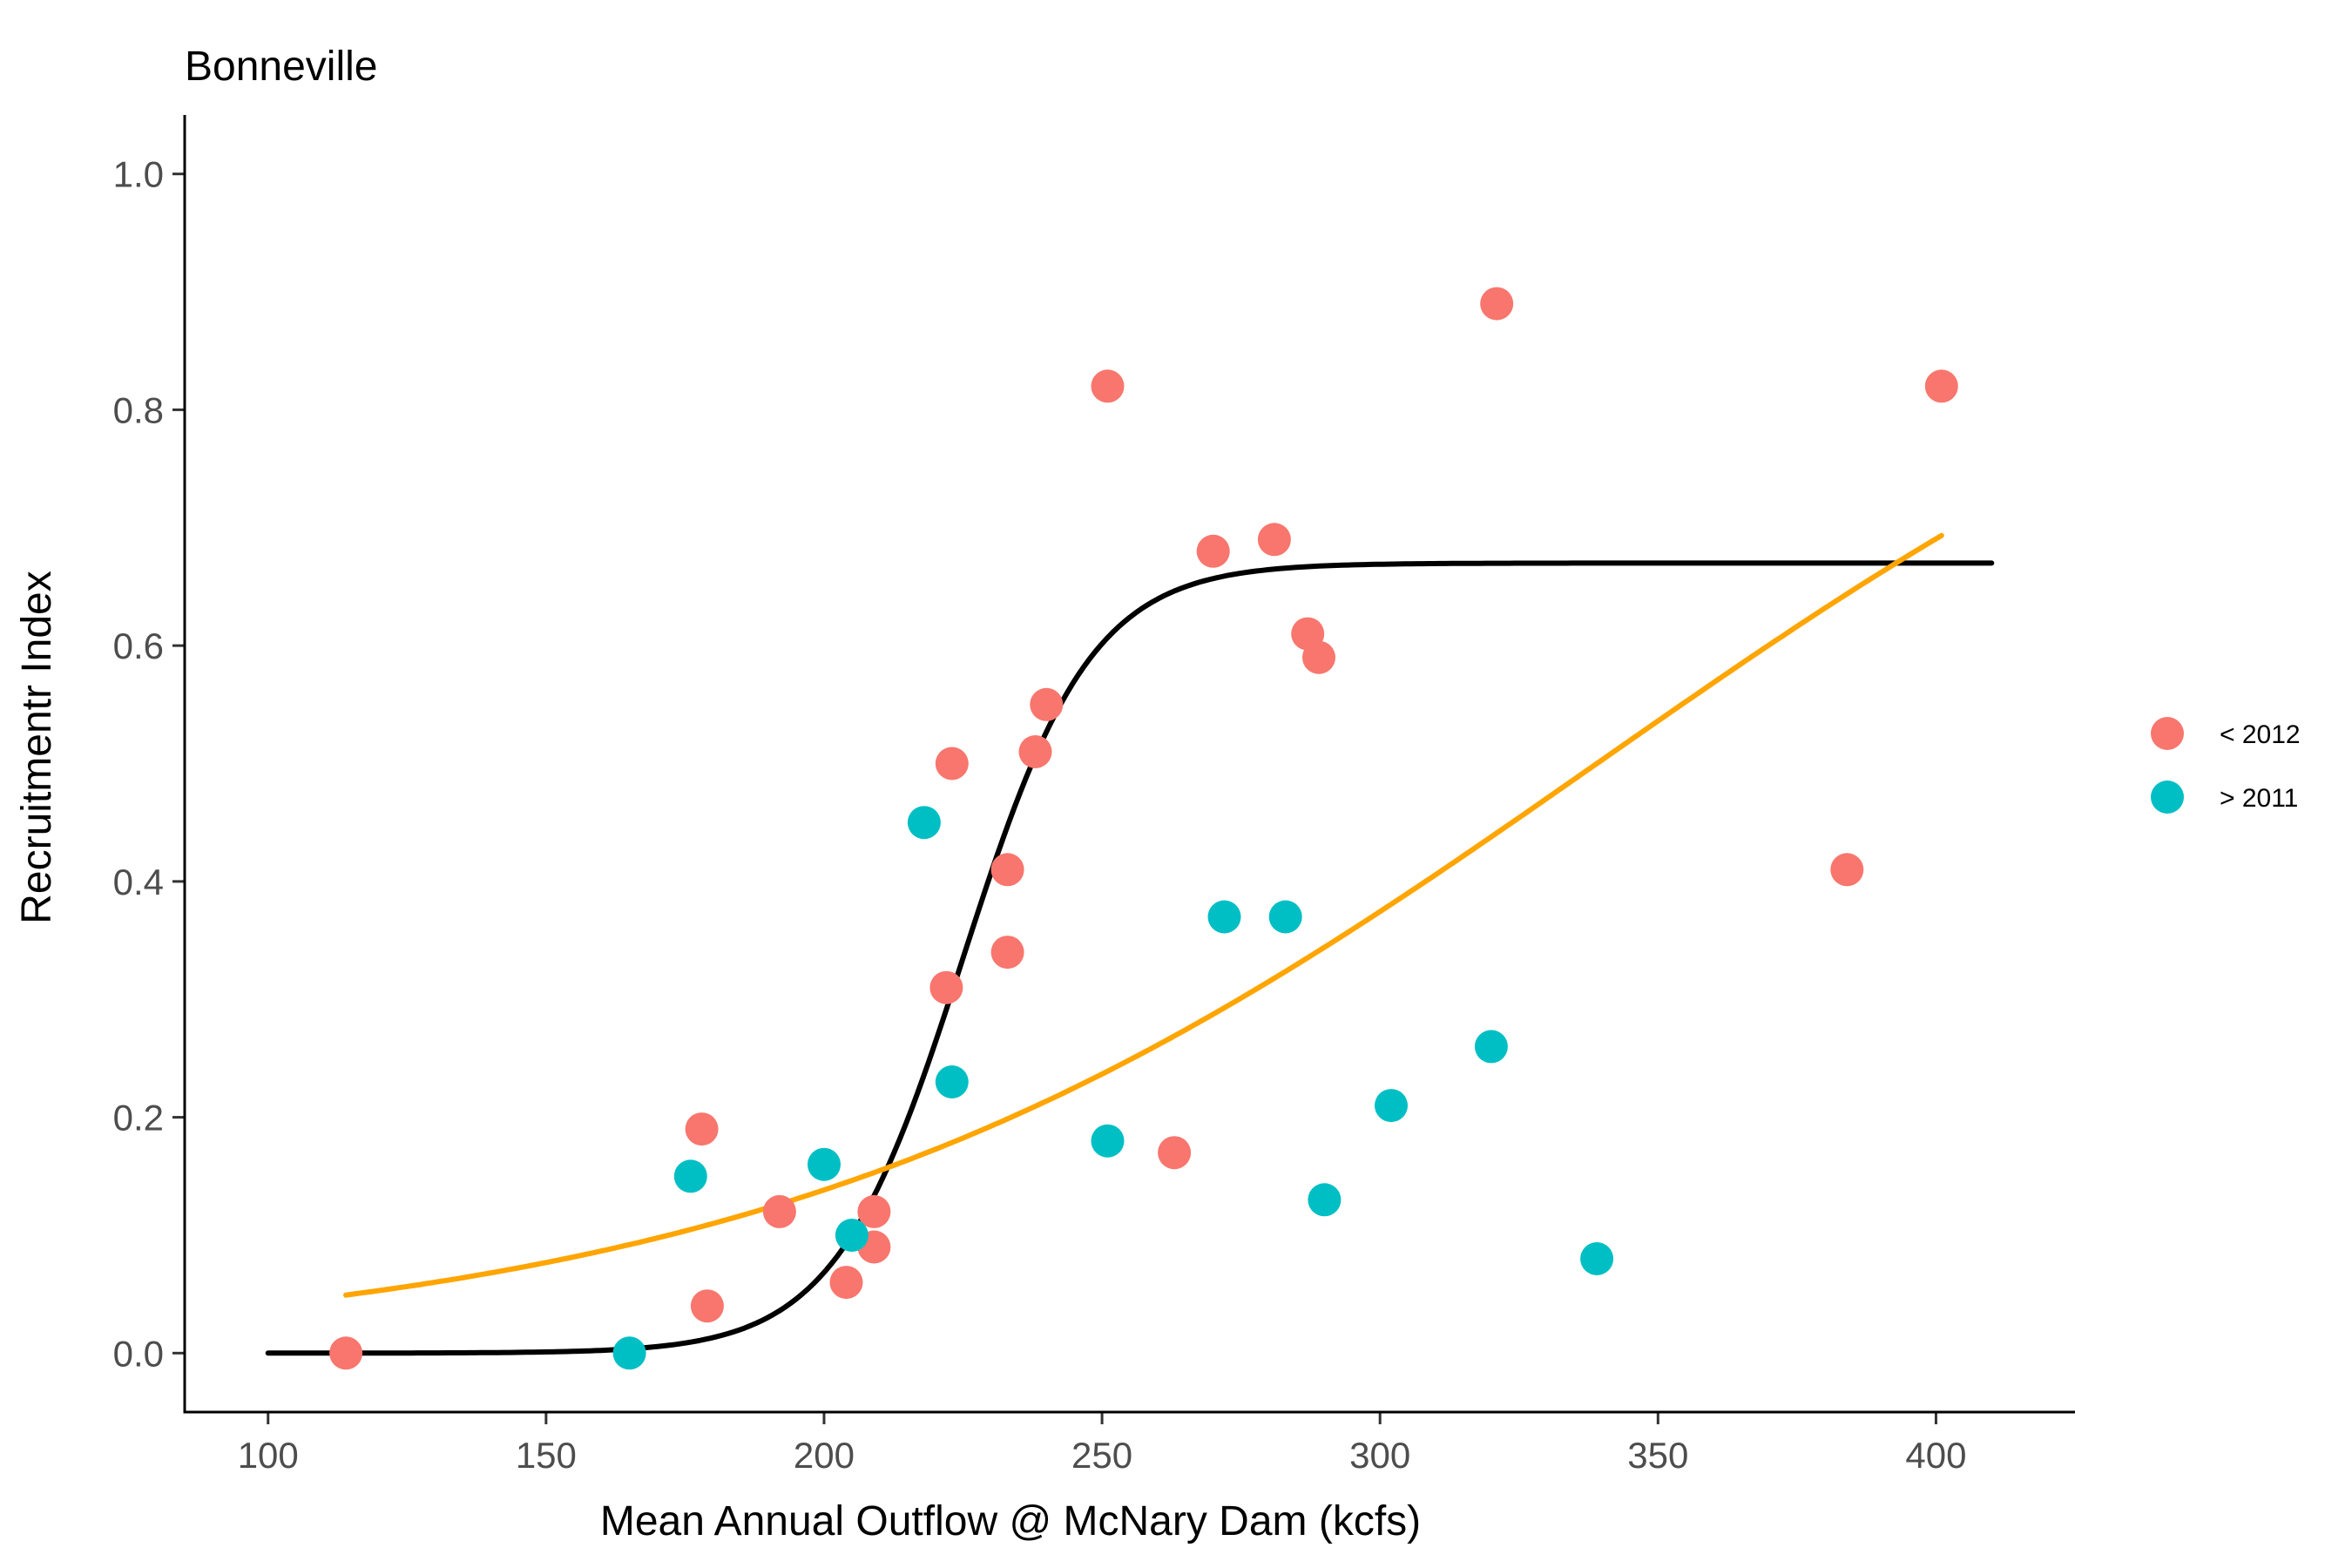  Describe the element at coordinates (1101, 1456) in the screenshot. I see `x-tick-label: 250` at that location.